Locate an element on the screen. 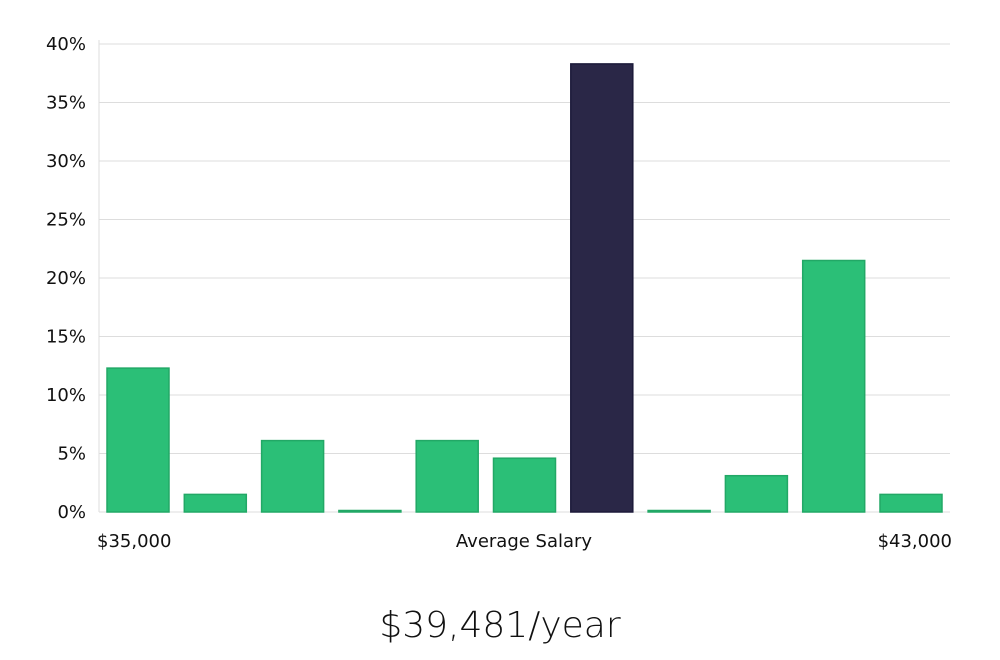  y-tick-label: 10% is located at coordinates (66, 395).